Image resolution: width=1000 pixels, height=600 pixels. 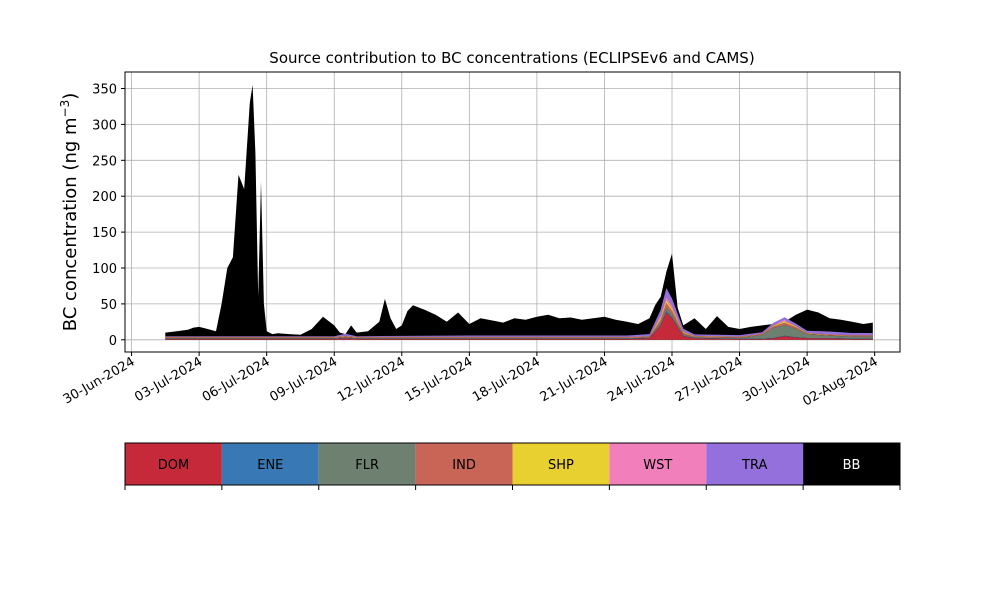 I want to click on x-tick-label: 12-Jul-2024, so click(x=371, y=379).